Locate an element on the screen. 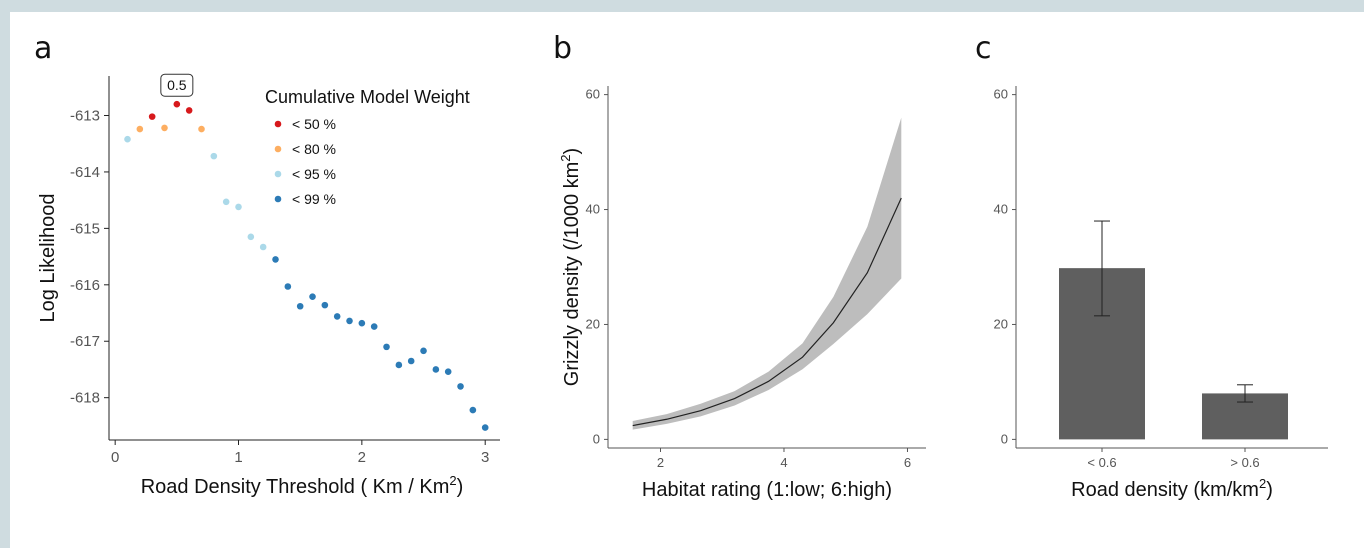 This screenshot has width=1364, height=548. panel-b-x-ticks: 2 4 6 is located at coordinates (784, 459).